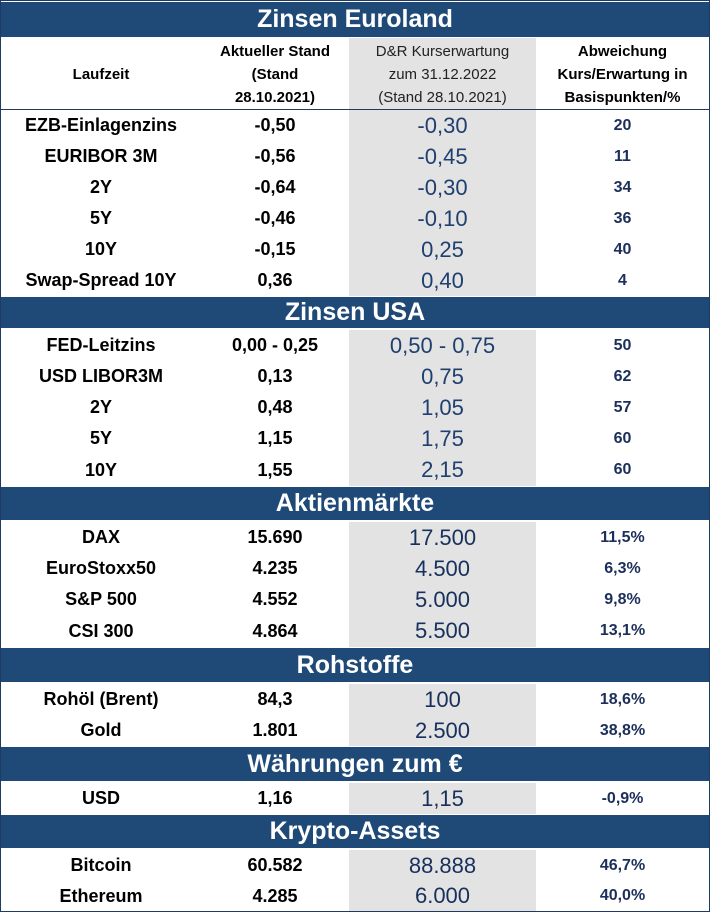 Image resolution: width=710 pixels, height=912 pixels. Describe the element at coordinates (442, 699) in the screenshot. I see `row-expected: 100` at that location.